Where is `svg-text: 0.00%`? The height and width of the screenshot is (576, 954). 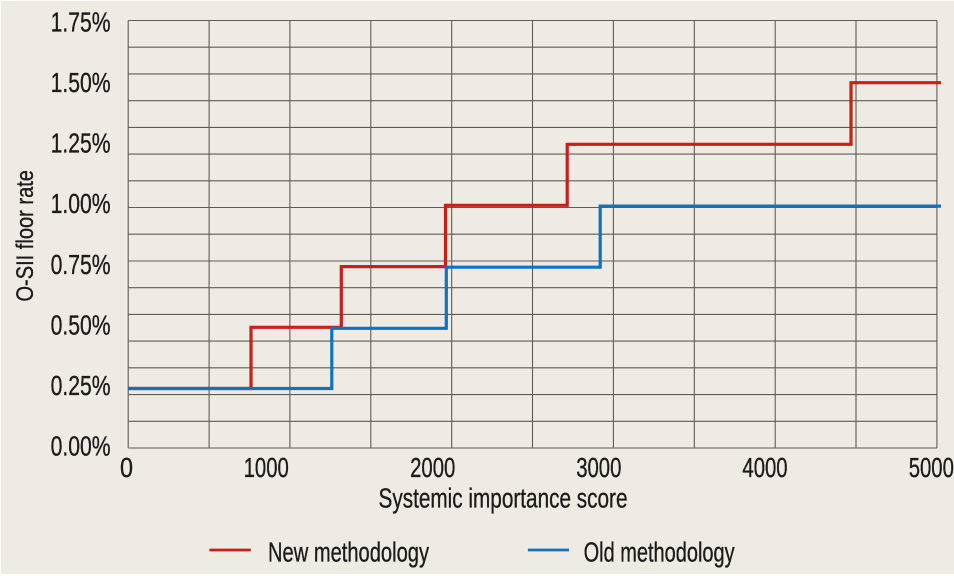 svg-text: 0.00% is located at coordinates (81, 446).